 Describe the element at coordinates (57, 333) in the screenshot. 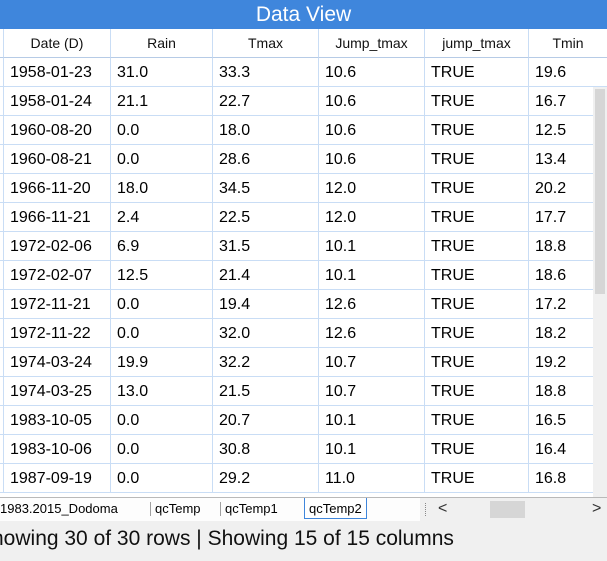

I see `cell-date: 1972-11-22` at that location.